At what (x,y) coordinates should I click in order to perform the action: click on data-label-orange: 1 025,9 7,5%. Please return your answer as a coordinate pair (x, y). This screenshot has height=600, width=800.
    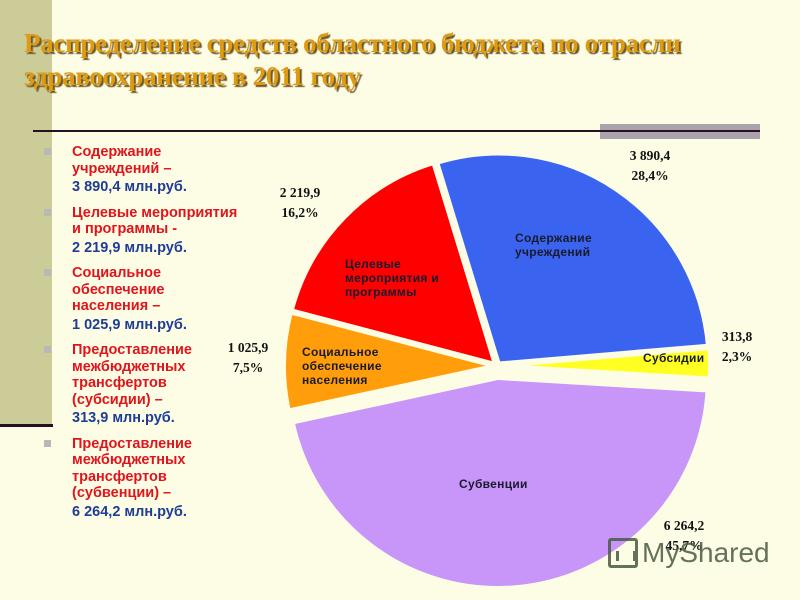
    Looking at the image, I should click on (248, 357).